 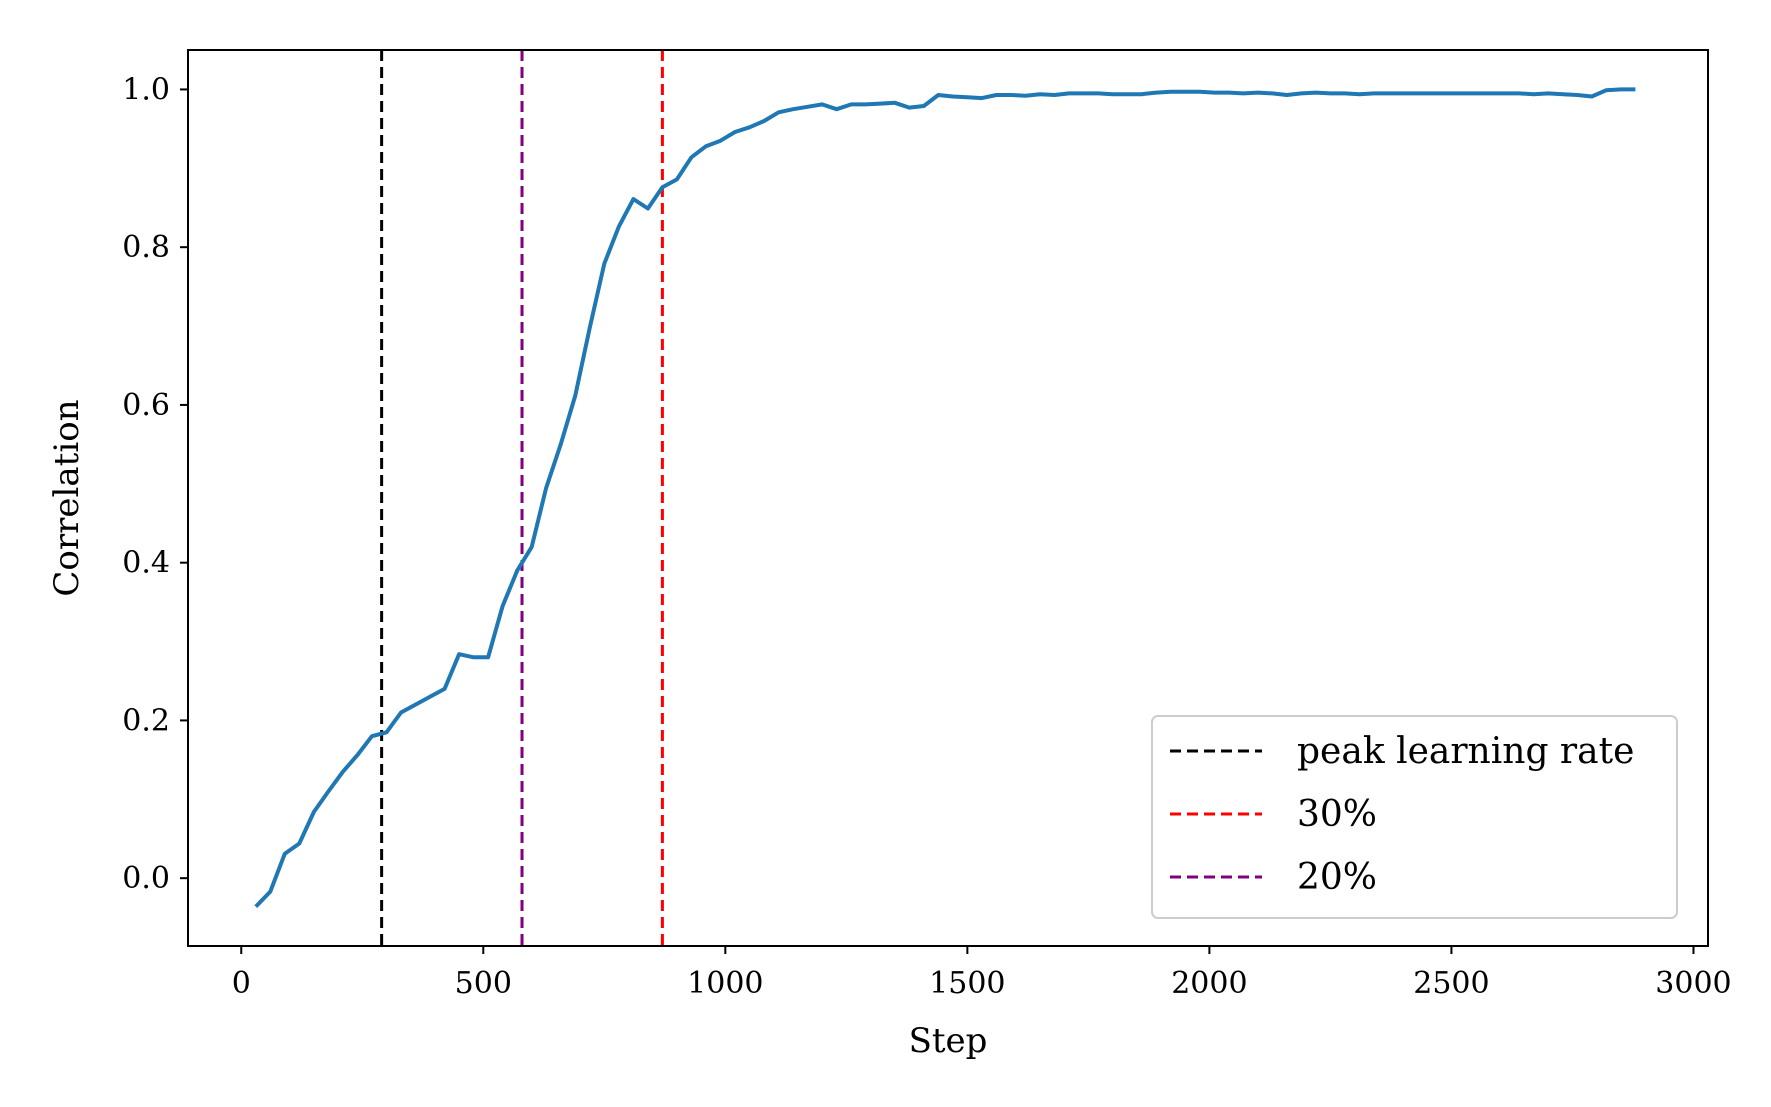 What do you see at coordinates (1337, 814) in the screenshot?
I see `legend-label-30-percent: 30%` at bounding box center [1337, 814].